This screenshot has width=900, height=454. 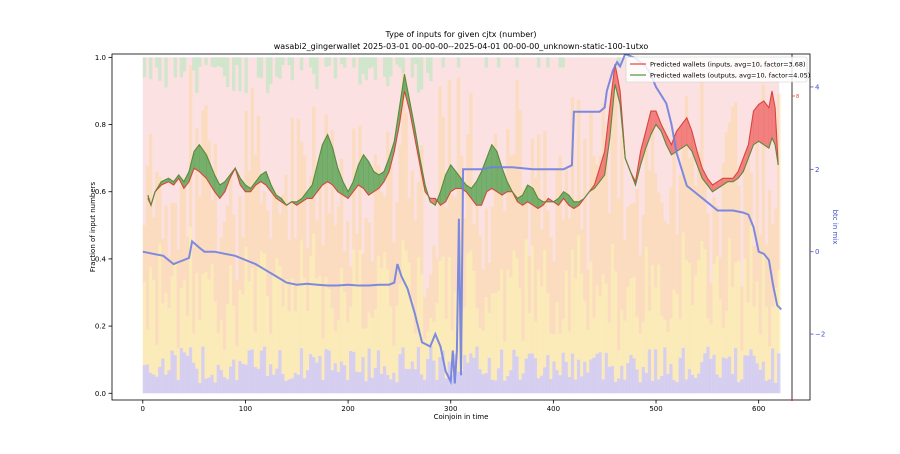 I want to click on y-tick-label: 0.8, so click(x=100, y=125).